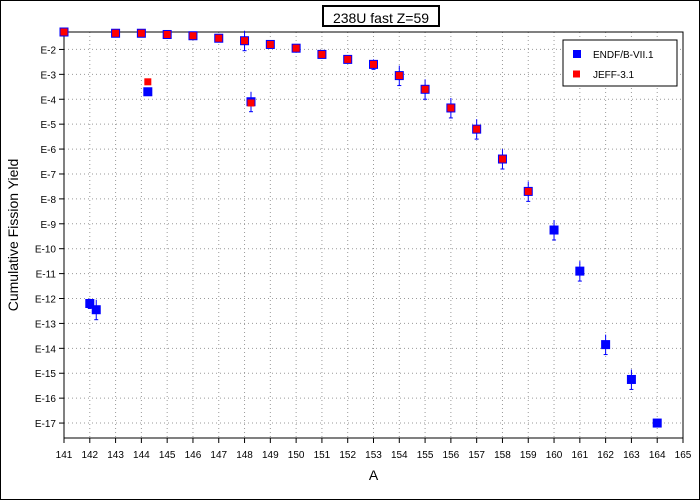 This screenshot has width=700, height=500. Describe the element at coordinates (614, 75) in the screenshot. I see `legend-label: JEFF-3.1` at that location.